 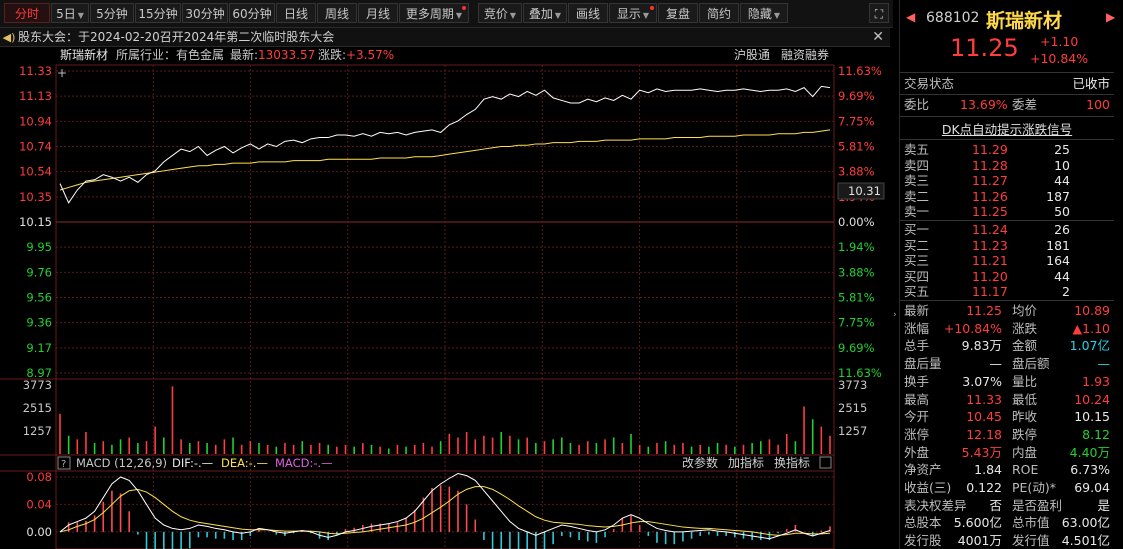 What do you see at coordinates (176, 37) in the screenshot?
I see `notice-text: 股东大会：于2024-02-20召开2024年第二次临时股东大会` at bounding box center [176, 37].